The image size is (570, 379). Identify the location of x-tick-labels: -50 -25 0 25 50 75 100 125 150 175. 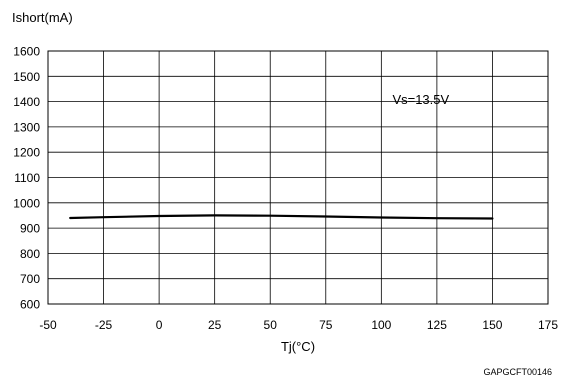
(298, 325).